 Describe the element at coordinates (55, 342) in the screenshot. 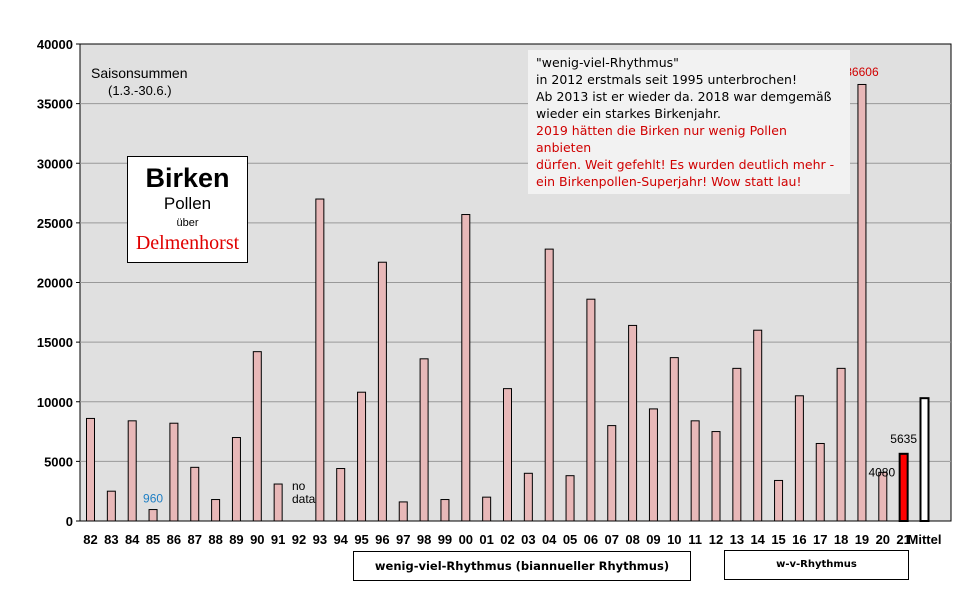

I see `y-tick-label: 15000` at that location.